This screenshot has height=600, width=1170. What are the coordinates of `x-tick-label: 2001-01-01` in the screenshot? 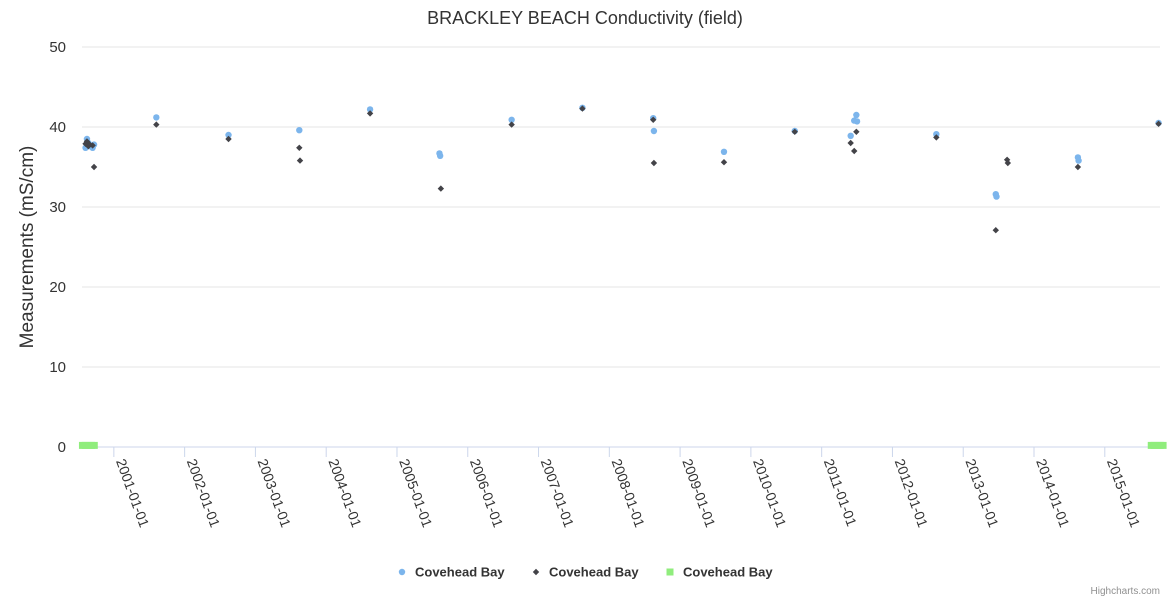 It's located at (133, 493).